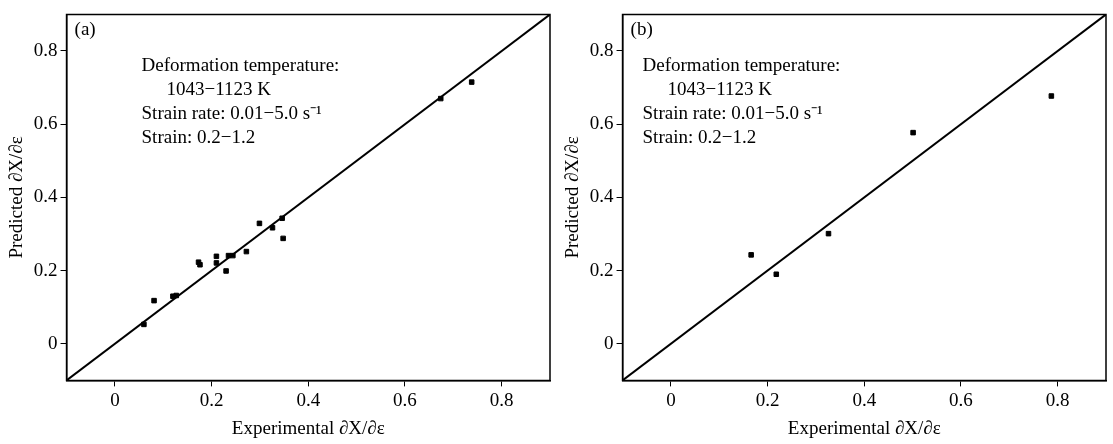  What do you see at coordinates (641, 28) in the screenshot?
I see `annotation: (b)` at bounding box center [641, 28].